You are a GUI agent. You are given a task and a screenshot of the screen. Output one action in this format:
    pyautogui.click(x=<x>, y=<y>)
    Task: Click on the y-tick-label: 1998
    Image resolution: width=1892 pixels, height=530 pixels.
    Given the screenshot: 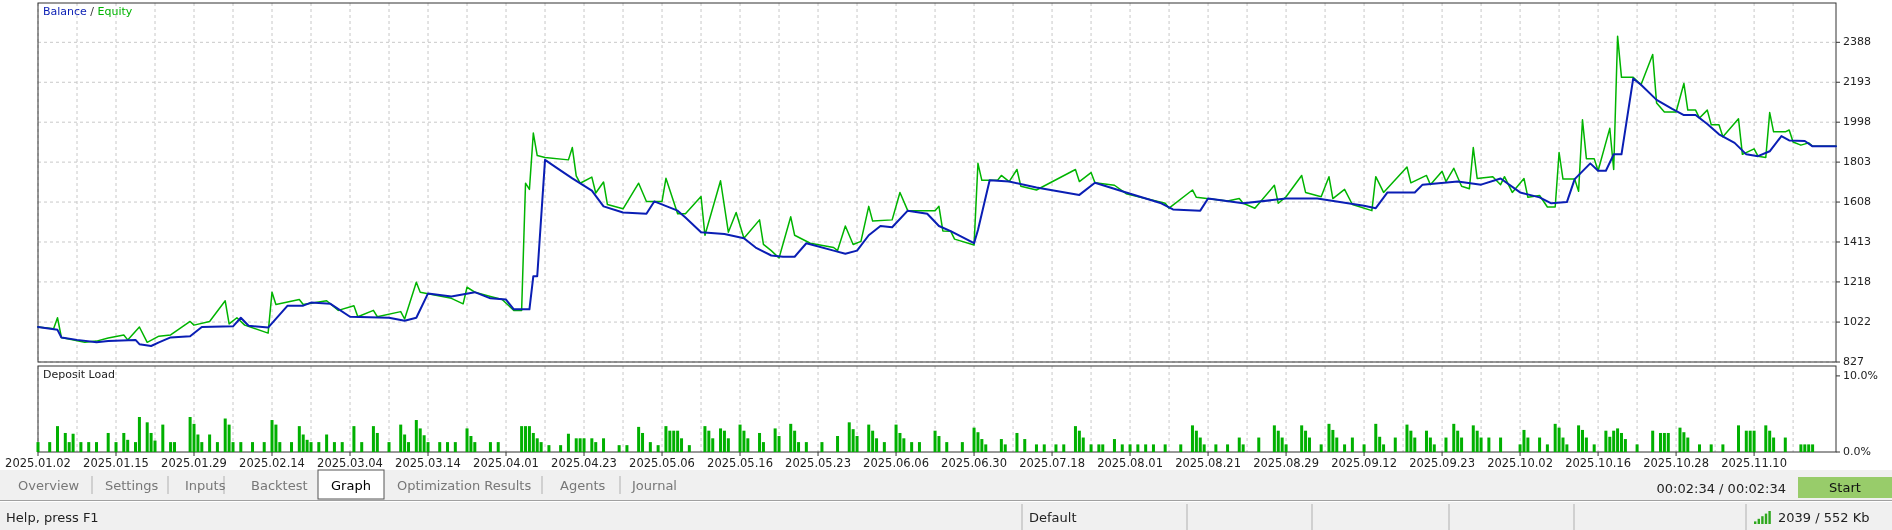 What is the action you would take?
    pyautogui.click(x=1857, y=122)
    